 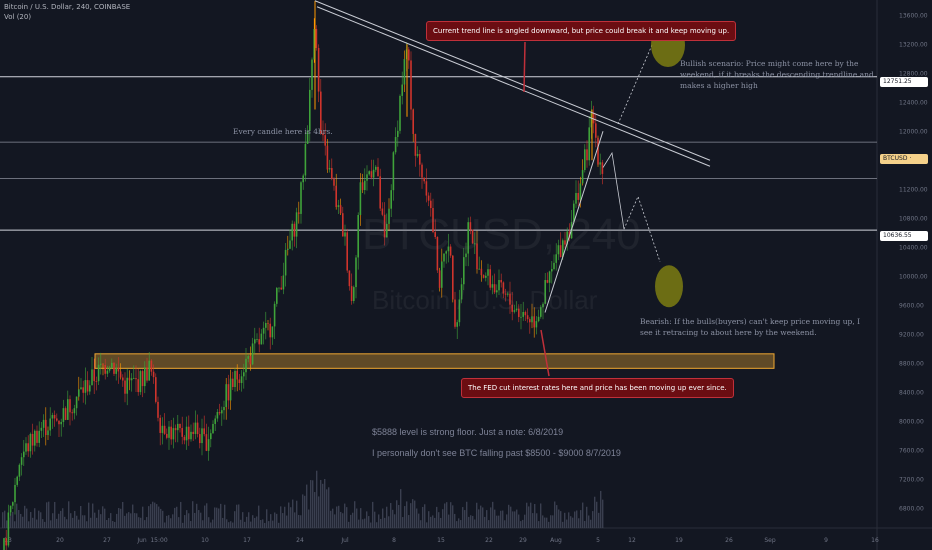 What do you see at coordinates (904, 236) in the screenshot?
I see `price-label-10636: 10636.55` at bounding box center [904, 236].